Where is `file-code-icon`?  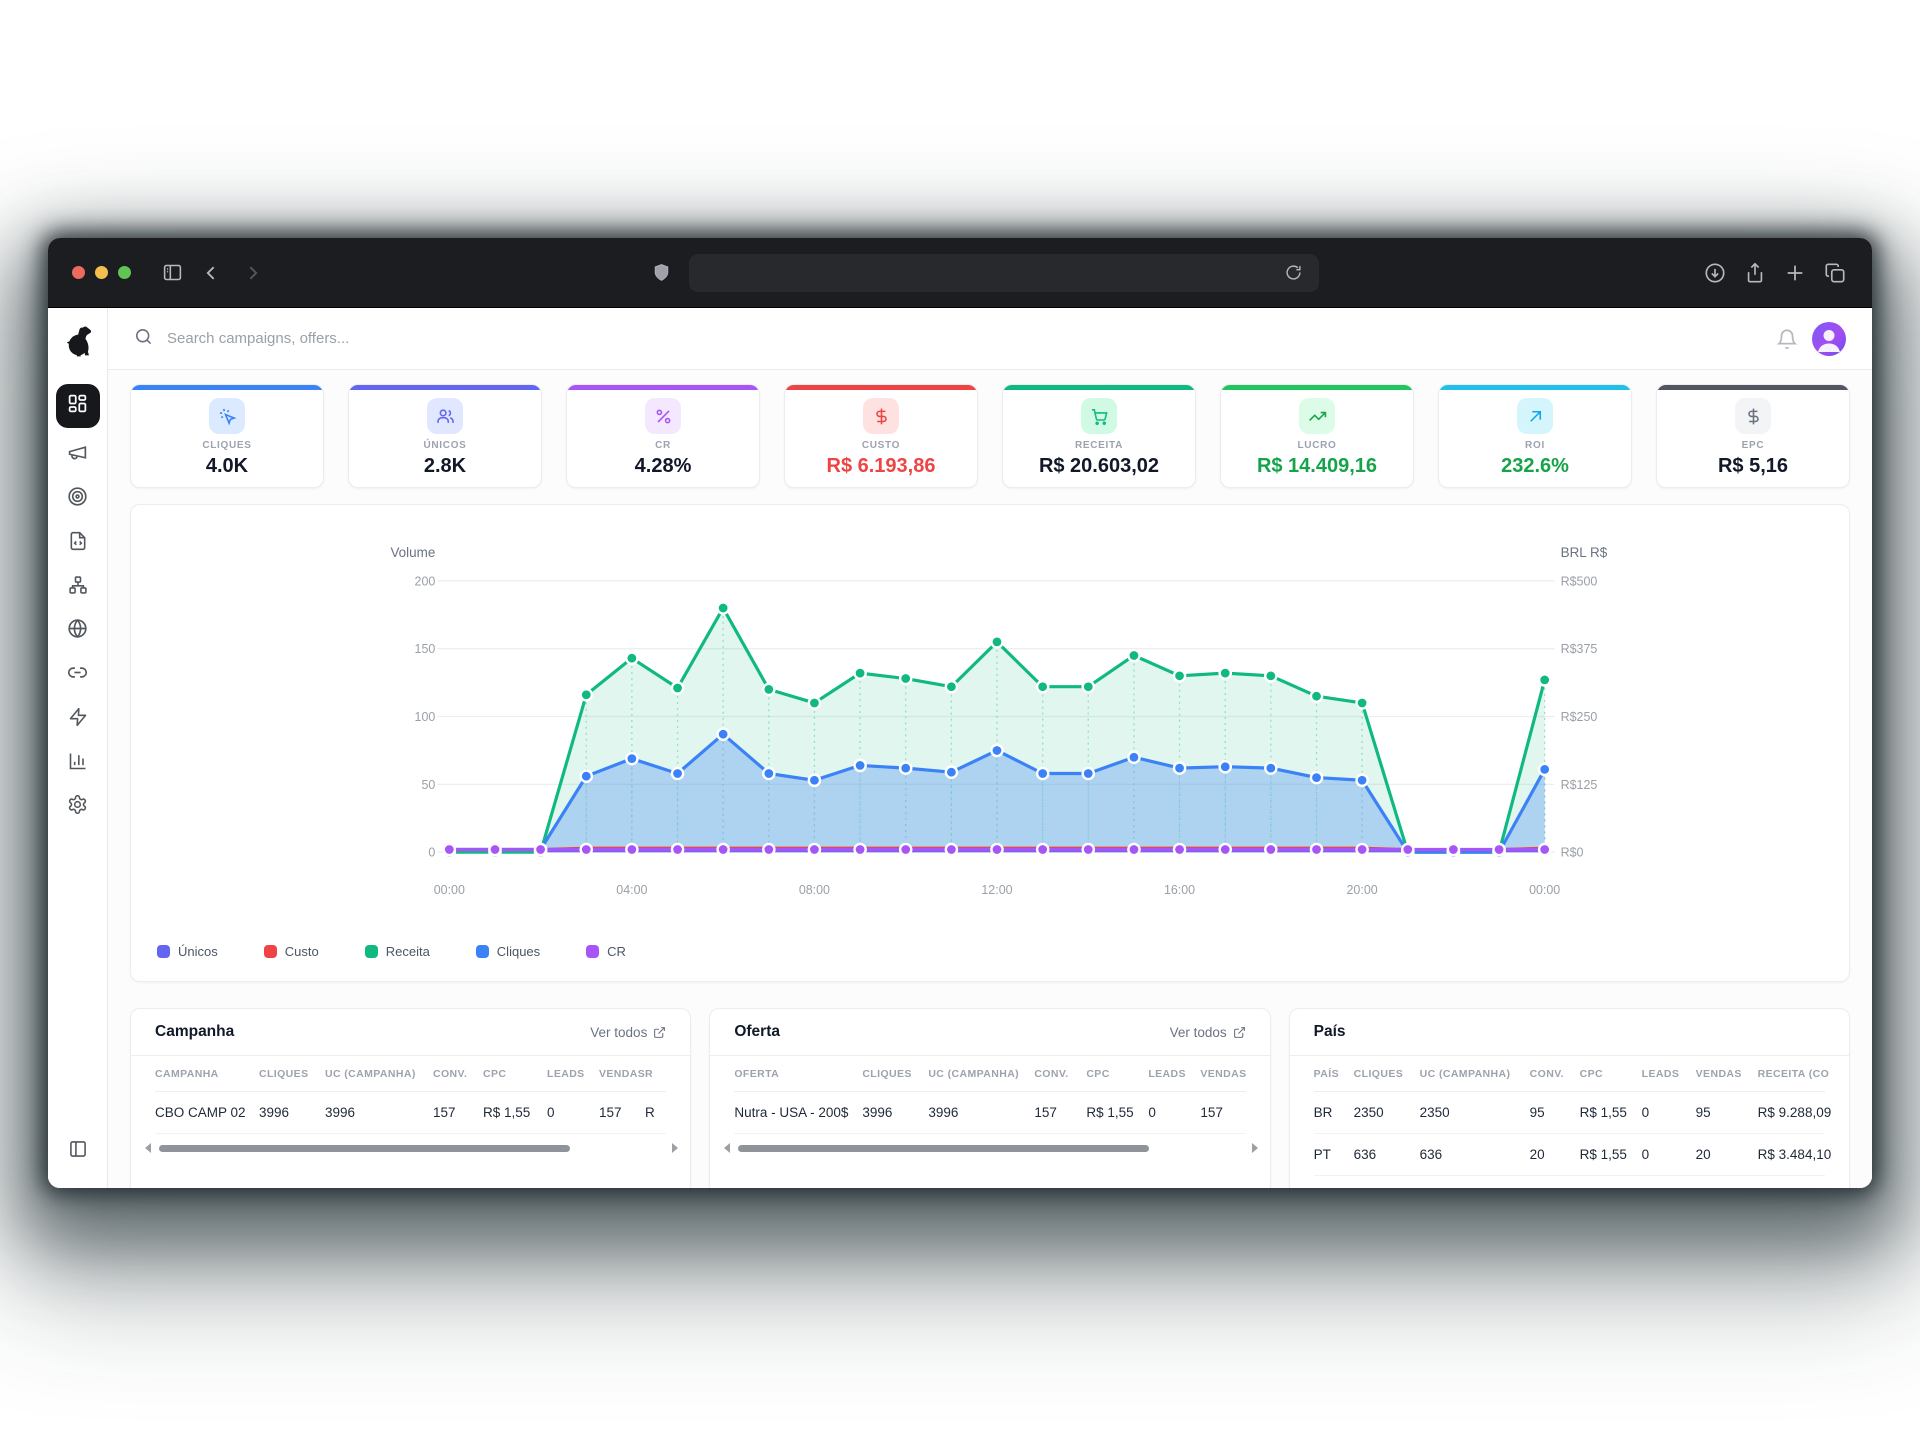
file-code-icon is located at coordinates (78, 543).